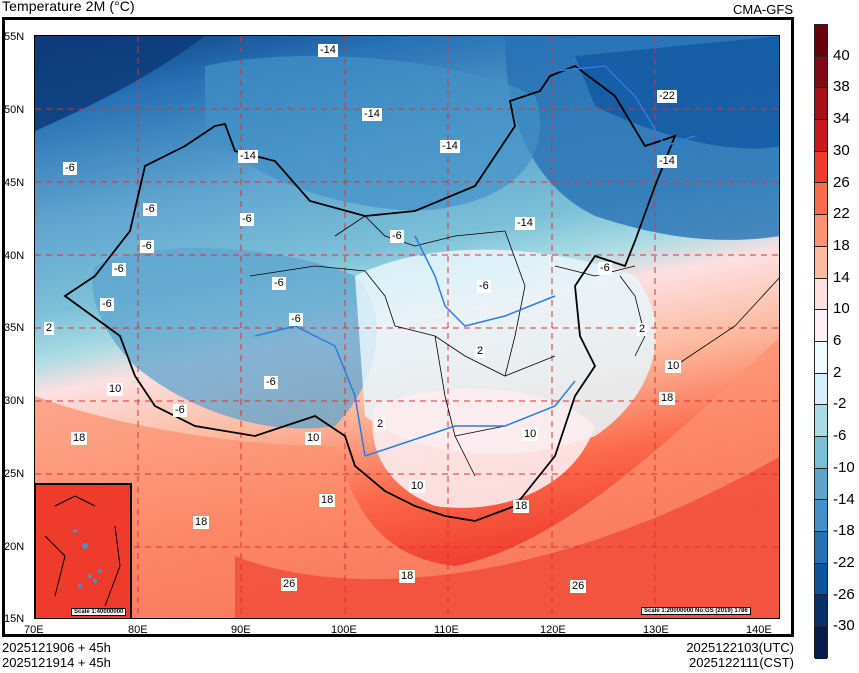  I want to click on colorbar-tick-label: -14, so click(844, 499).